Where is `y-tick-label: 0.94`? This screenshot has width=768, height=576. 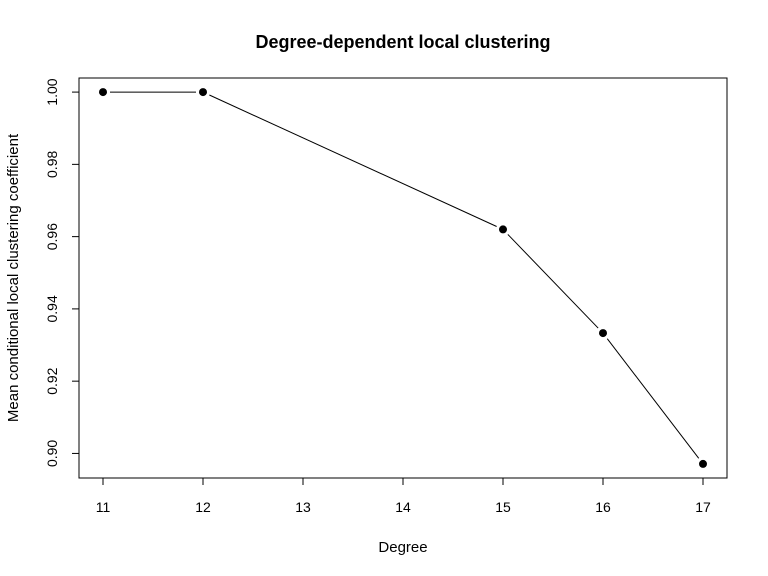 y-tick-label: 0.94 is located at coordinates (52, 308).